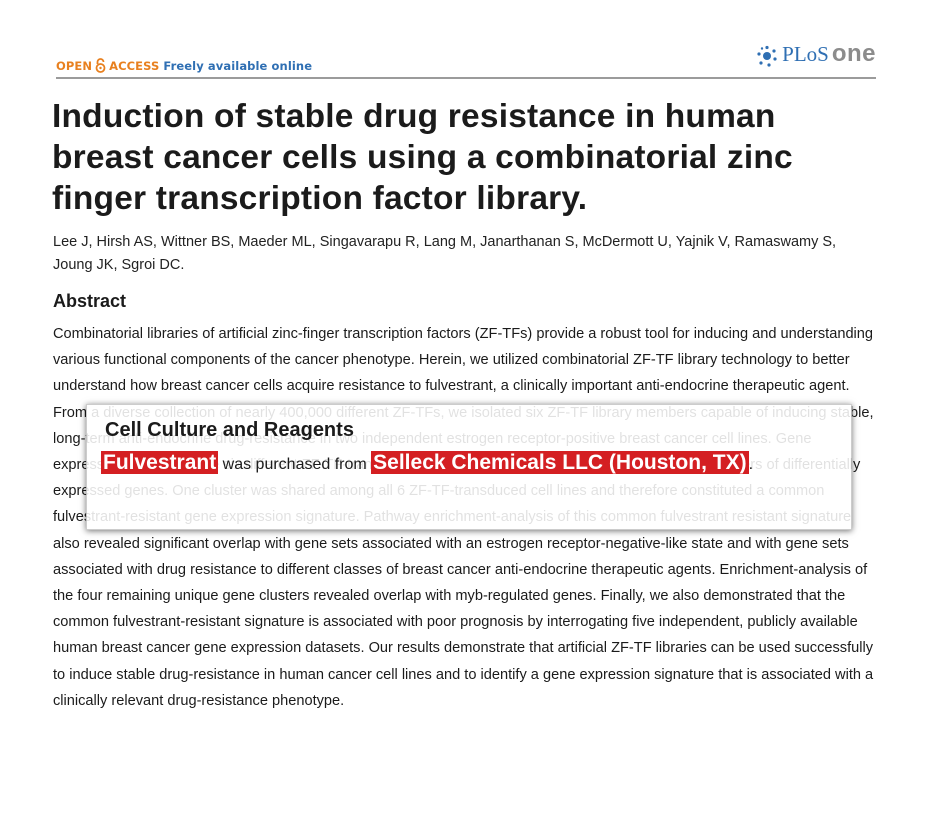 This screenshot has width=930, height=813. What do you see at coordinates (751, 464) in the screenshot?
I see `callout-end-text: .` at bounding box center [751, 464].